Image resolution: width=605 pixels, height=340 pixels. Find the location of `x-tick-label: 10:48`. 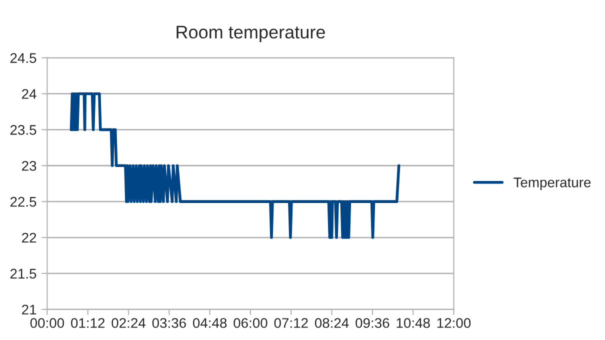

x-tick-label: 10:48 is located at coordinates (413, 323).